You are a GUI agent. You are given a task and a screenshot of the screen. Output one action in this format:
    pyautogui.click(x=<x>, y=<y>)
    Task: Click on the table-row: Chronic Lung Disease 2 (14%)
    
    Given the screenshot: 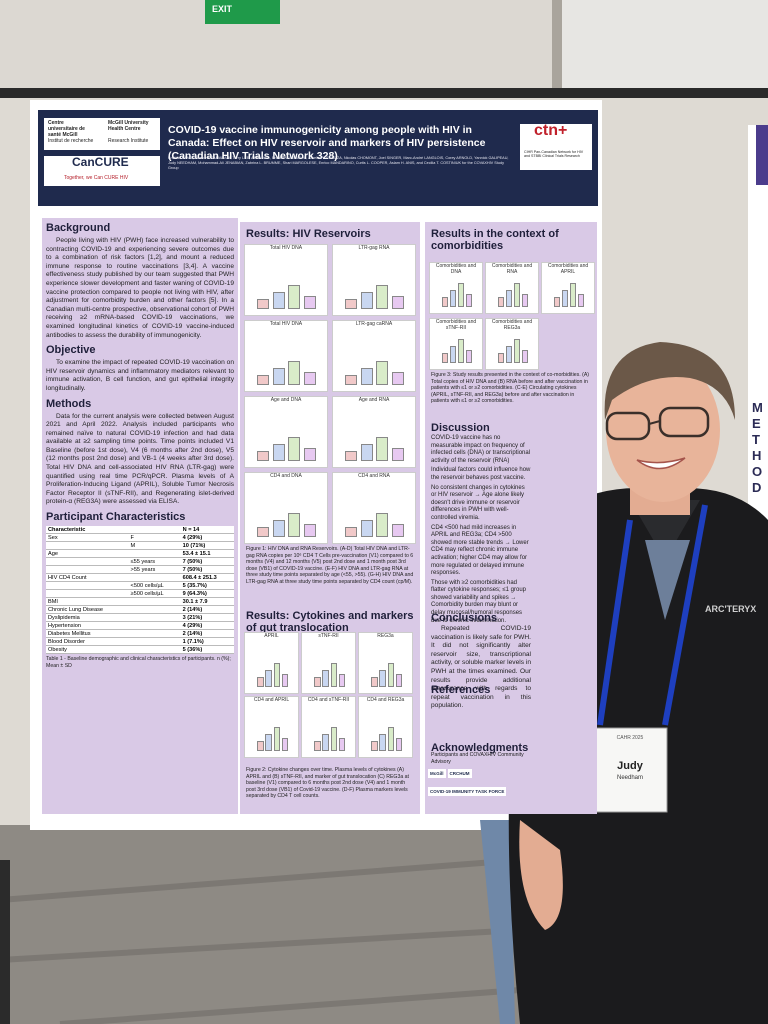 What is the action you would take?
    pyautogui.click(x=140, y=610)
    